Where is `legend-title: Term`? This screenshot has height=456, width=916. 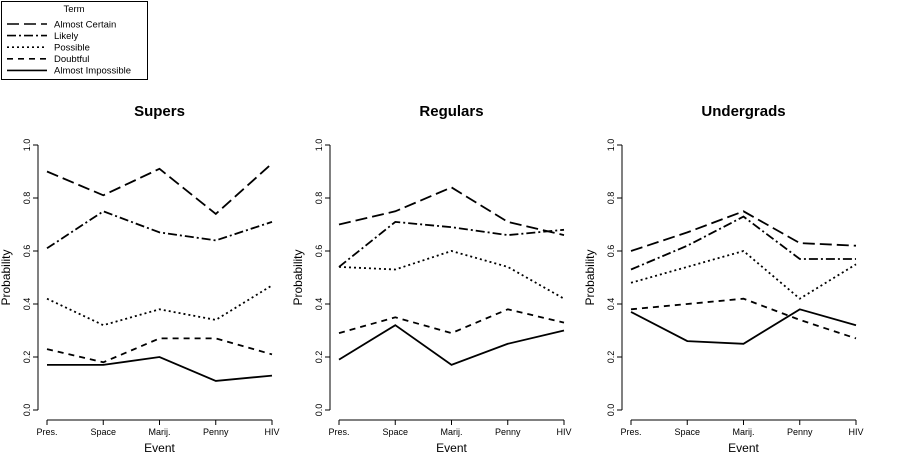
legend-title: Term is located at coordinates (73, 9).